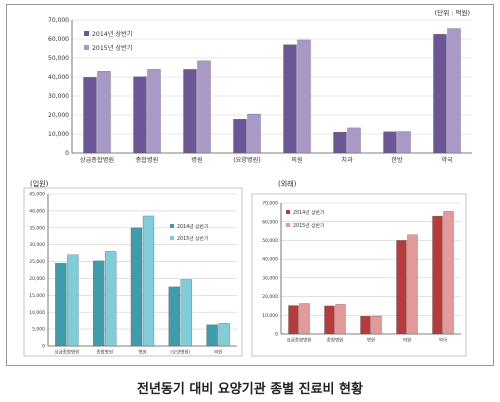 The width and height of the screenshot is (500, 402). What do you see at coordinates (297, 160) in the screenshot?
I see `chart1-x-tick-label: 의원` at bounding box center [297, 160].